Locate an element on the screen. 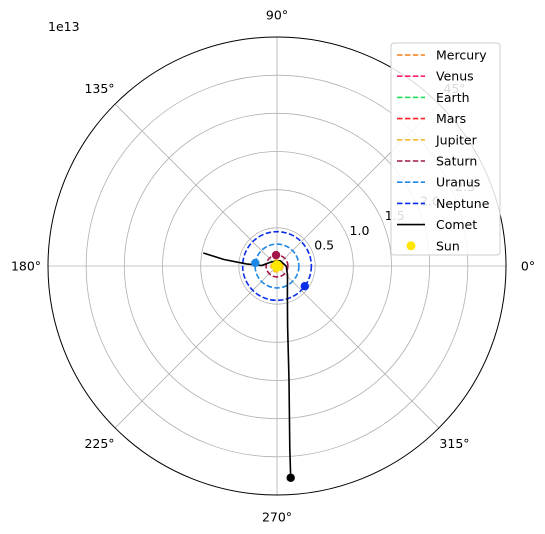 The height and width of the screenshot is (534, 545). angular-tick-label: 90° is located at coordinates (277, 15).